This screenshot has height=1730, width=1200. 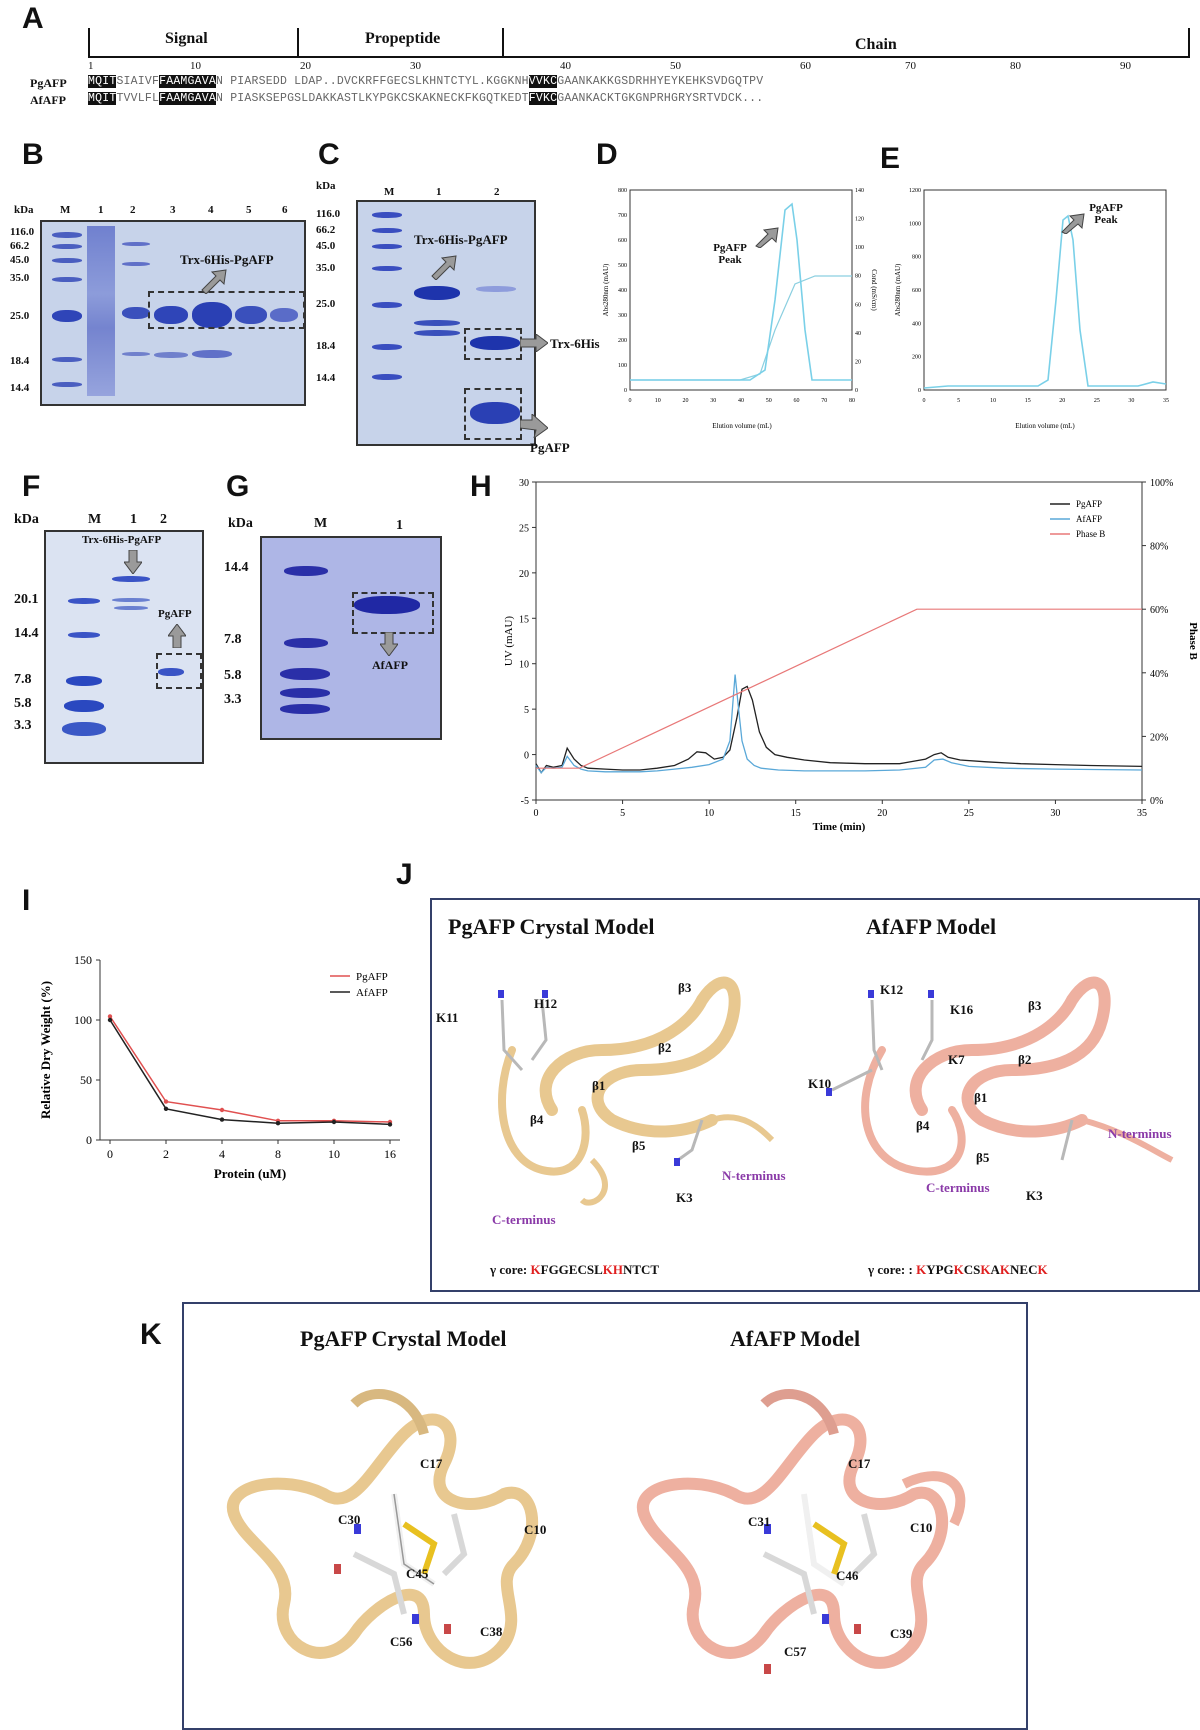 I want to click on gel-c-box-pgafp, so click(x=493, y=414).